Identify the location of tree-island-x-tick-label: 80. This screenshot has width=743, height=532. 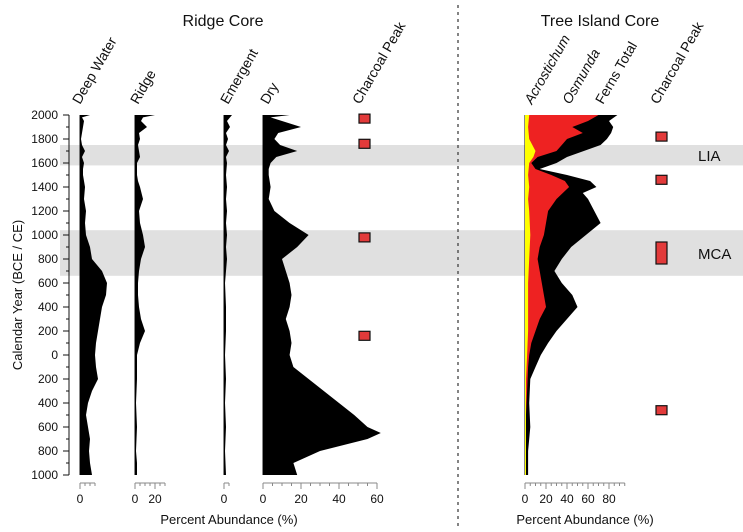
(609, 499).